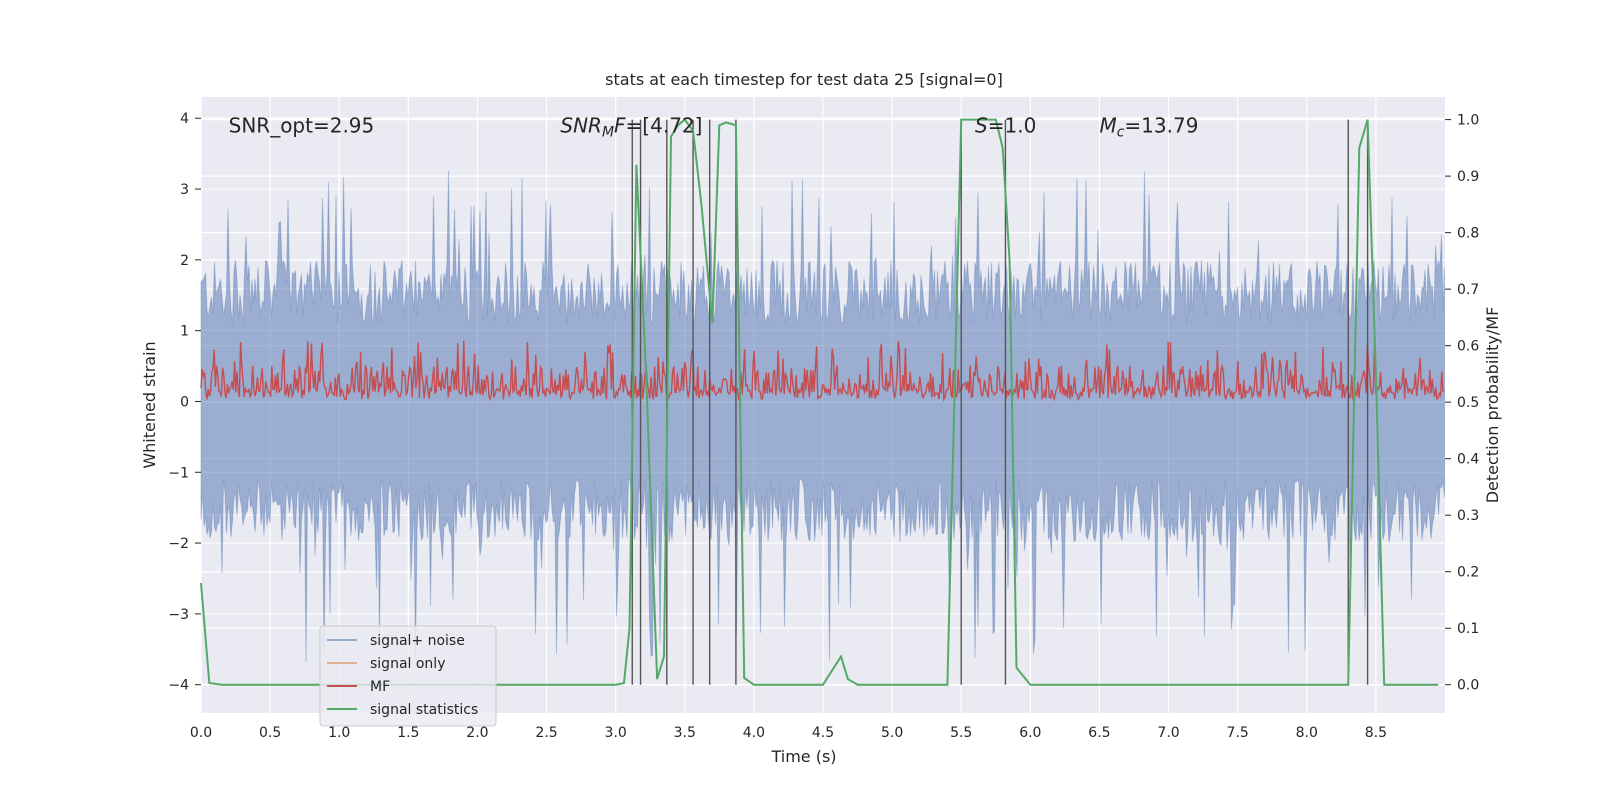 The height and width of the screenshot is (800, 1600). What do you see at coordinates (1030, 733) in the screenshot?
I see `x-tick-label: 6.0` at bounding box center [1030, 733].